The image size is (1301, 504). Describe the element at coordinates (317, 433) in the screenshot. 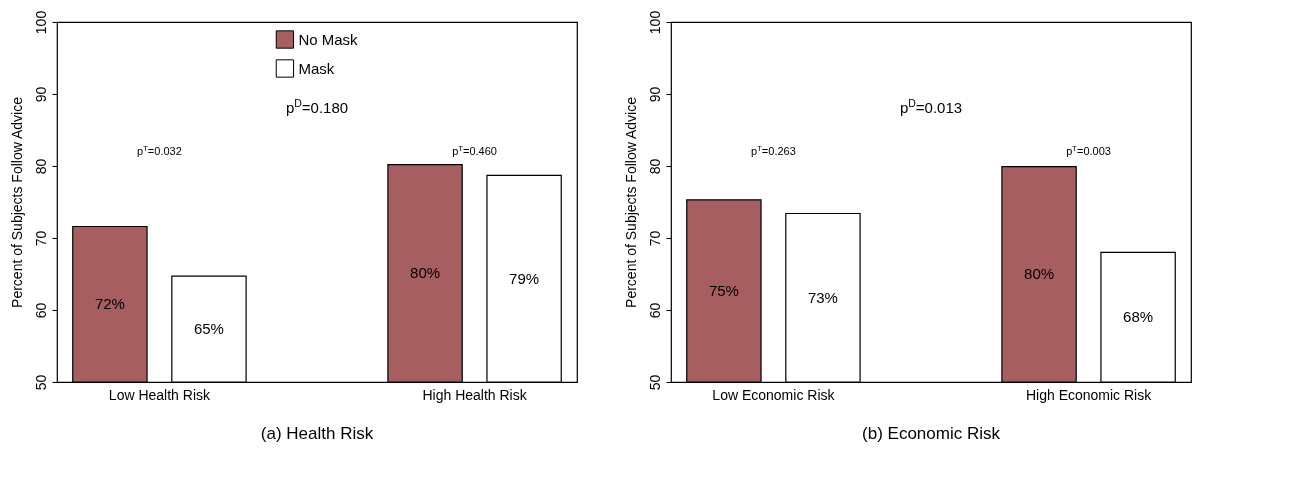

I see `text: (a) Health Risk` at that location.